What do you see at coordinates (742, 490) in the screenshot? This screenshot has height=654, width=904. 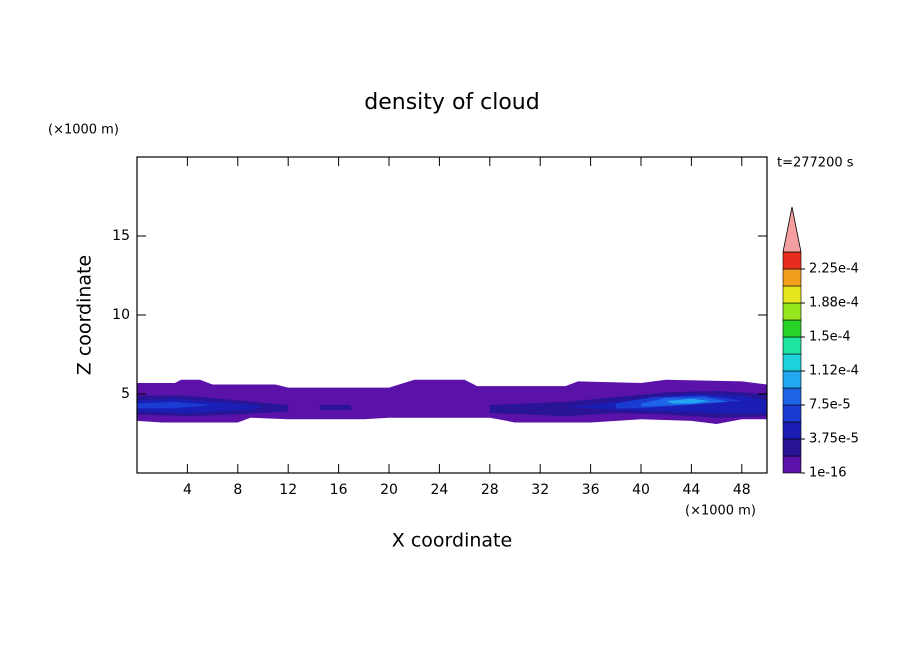 I see `x-tick-label: 48` at bounding box center [742, 490].